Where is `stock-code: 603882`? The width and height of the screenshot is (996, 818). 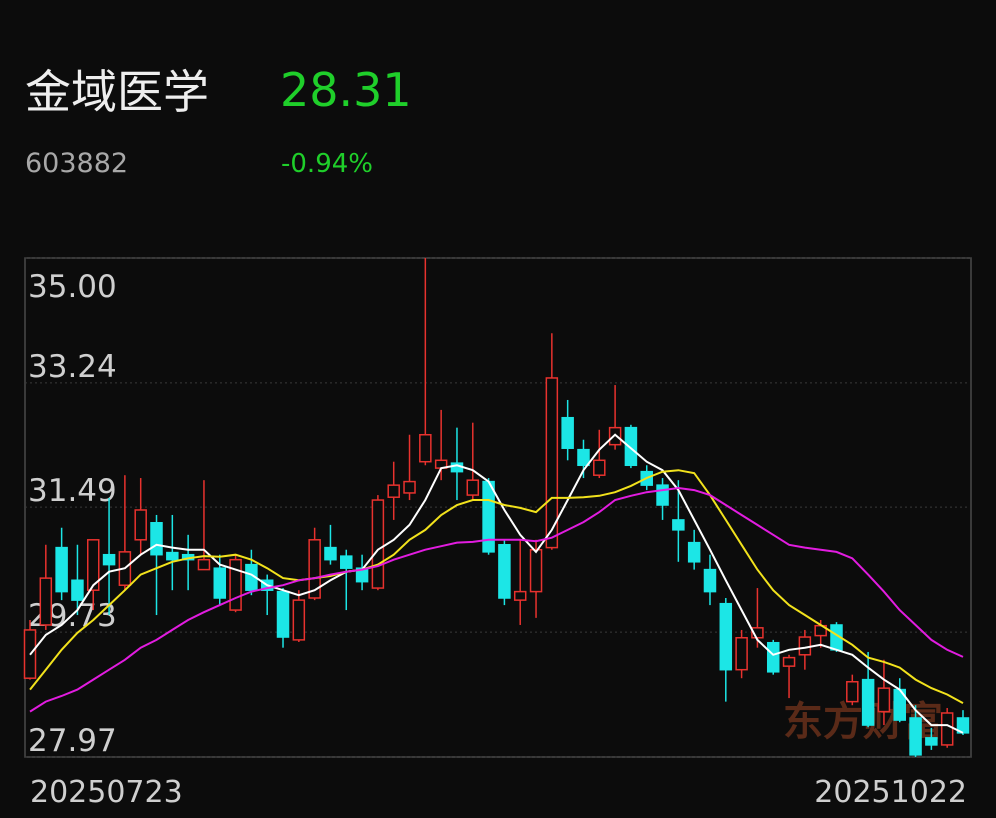
stock-code: 603882 is located at coordinates (76, 163).